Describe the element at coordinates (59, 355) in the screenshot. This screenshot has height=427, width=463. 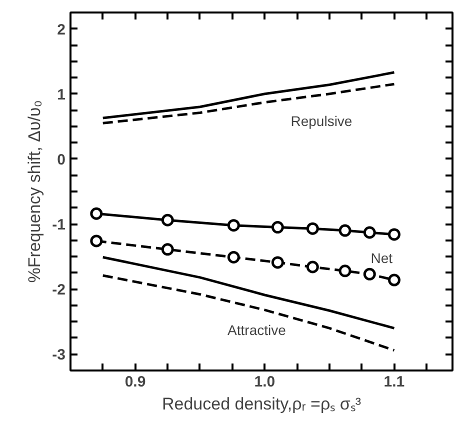
I see `y-tick-label: -3` at that location.